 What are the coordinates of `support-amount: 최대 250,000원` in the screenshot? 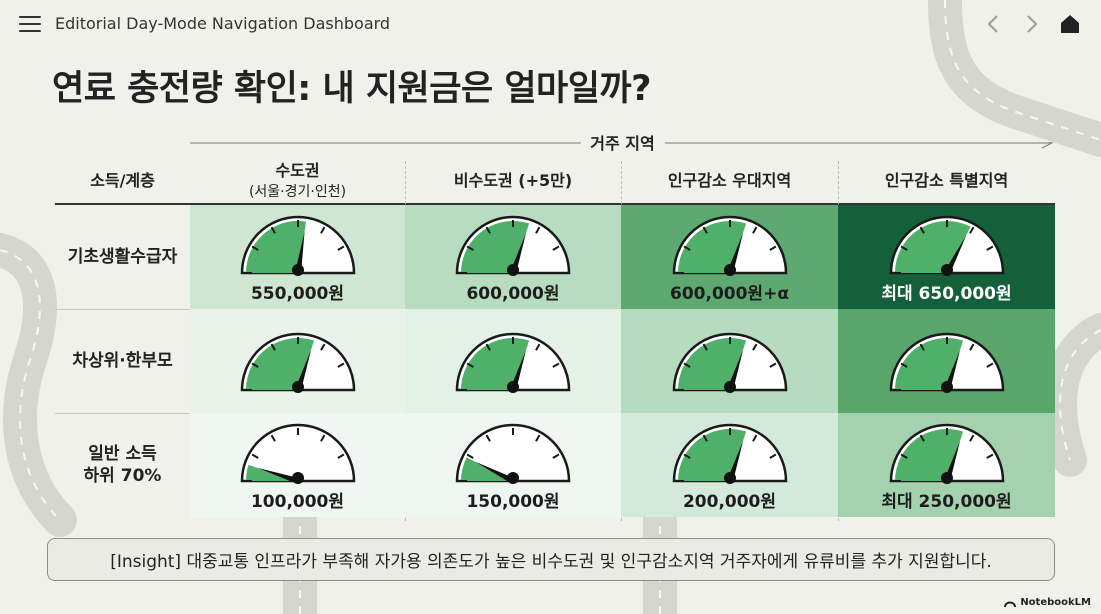 It's located at (946, 501).